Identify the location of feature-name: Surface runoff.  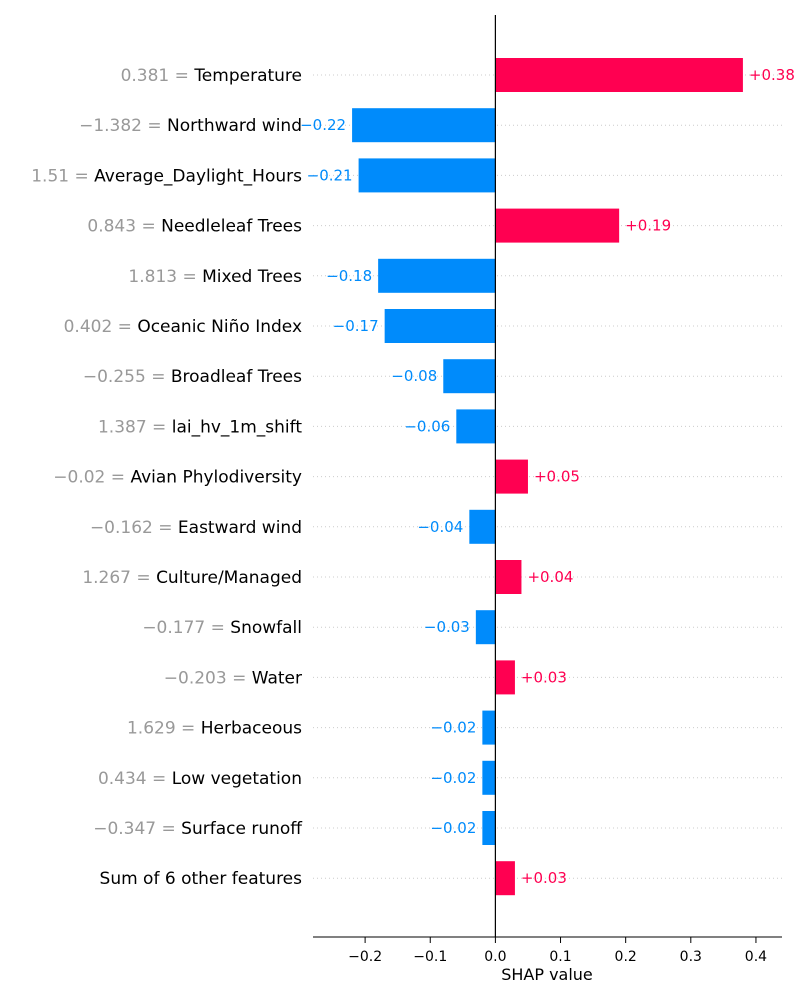
(242, 829).